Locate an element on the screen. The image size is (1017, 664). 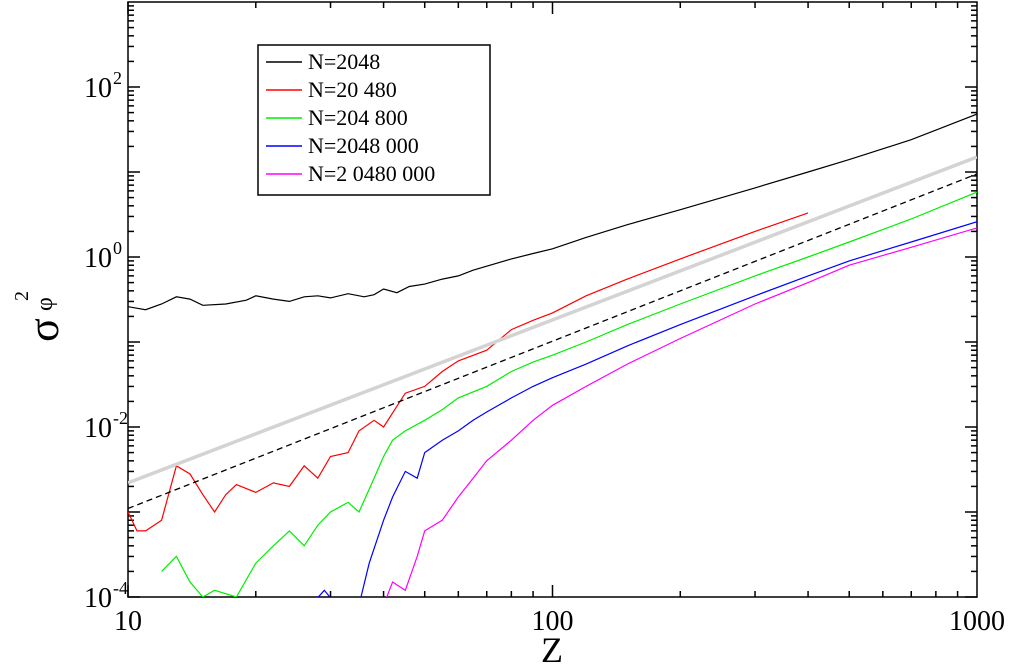
y-tick-exponent: 0 is located at coordinates (117, 248).